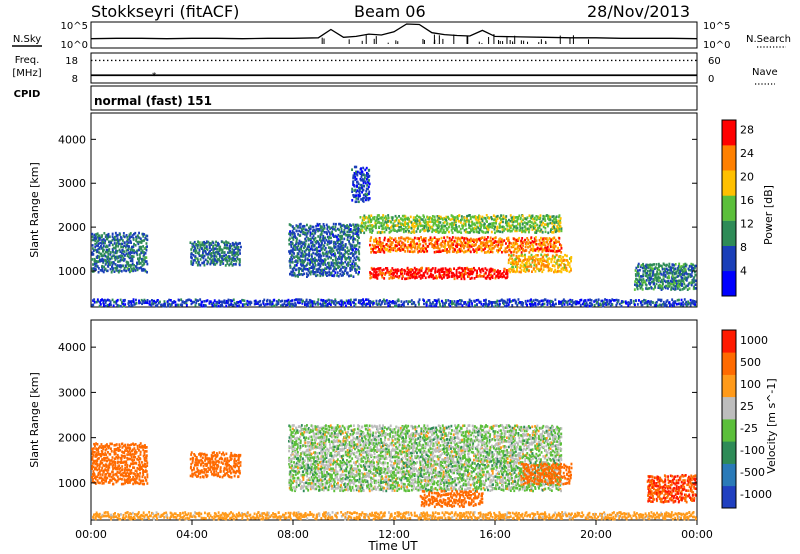  Describe the element at coordinates (75, 79) in the screenshot. I see `freq-tick-bottom: 8` at that location.